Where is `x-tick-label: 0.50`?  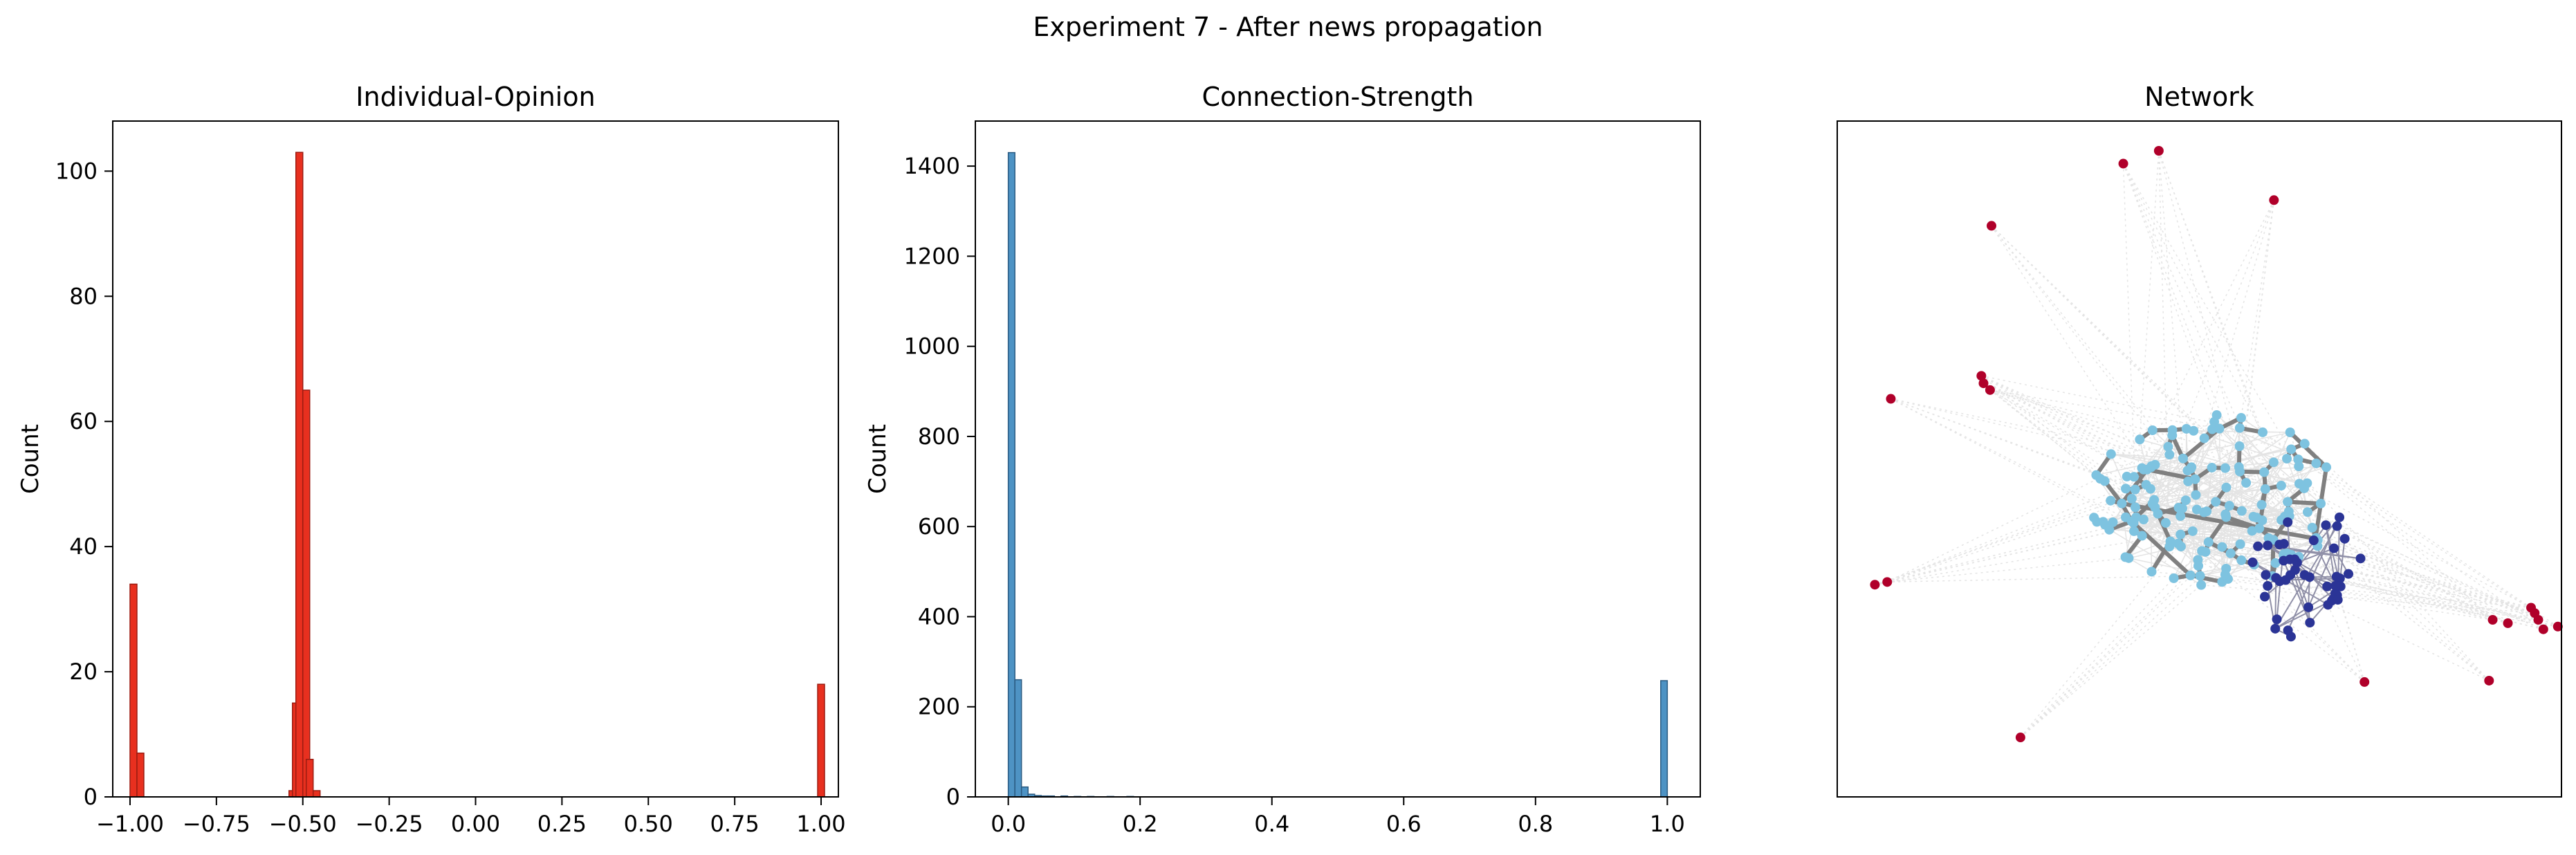
x-tick-label: 0.50 is located at coordinates (648, 824).